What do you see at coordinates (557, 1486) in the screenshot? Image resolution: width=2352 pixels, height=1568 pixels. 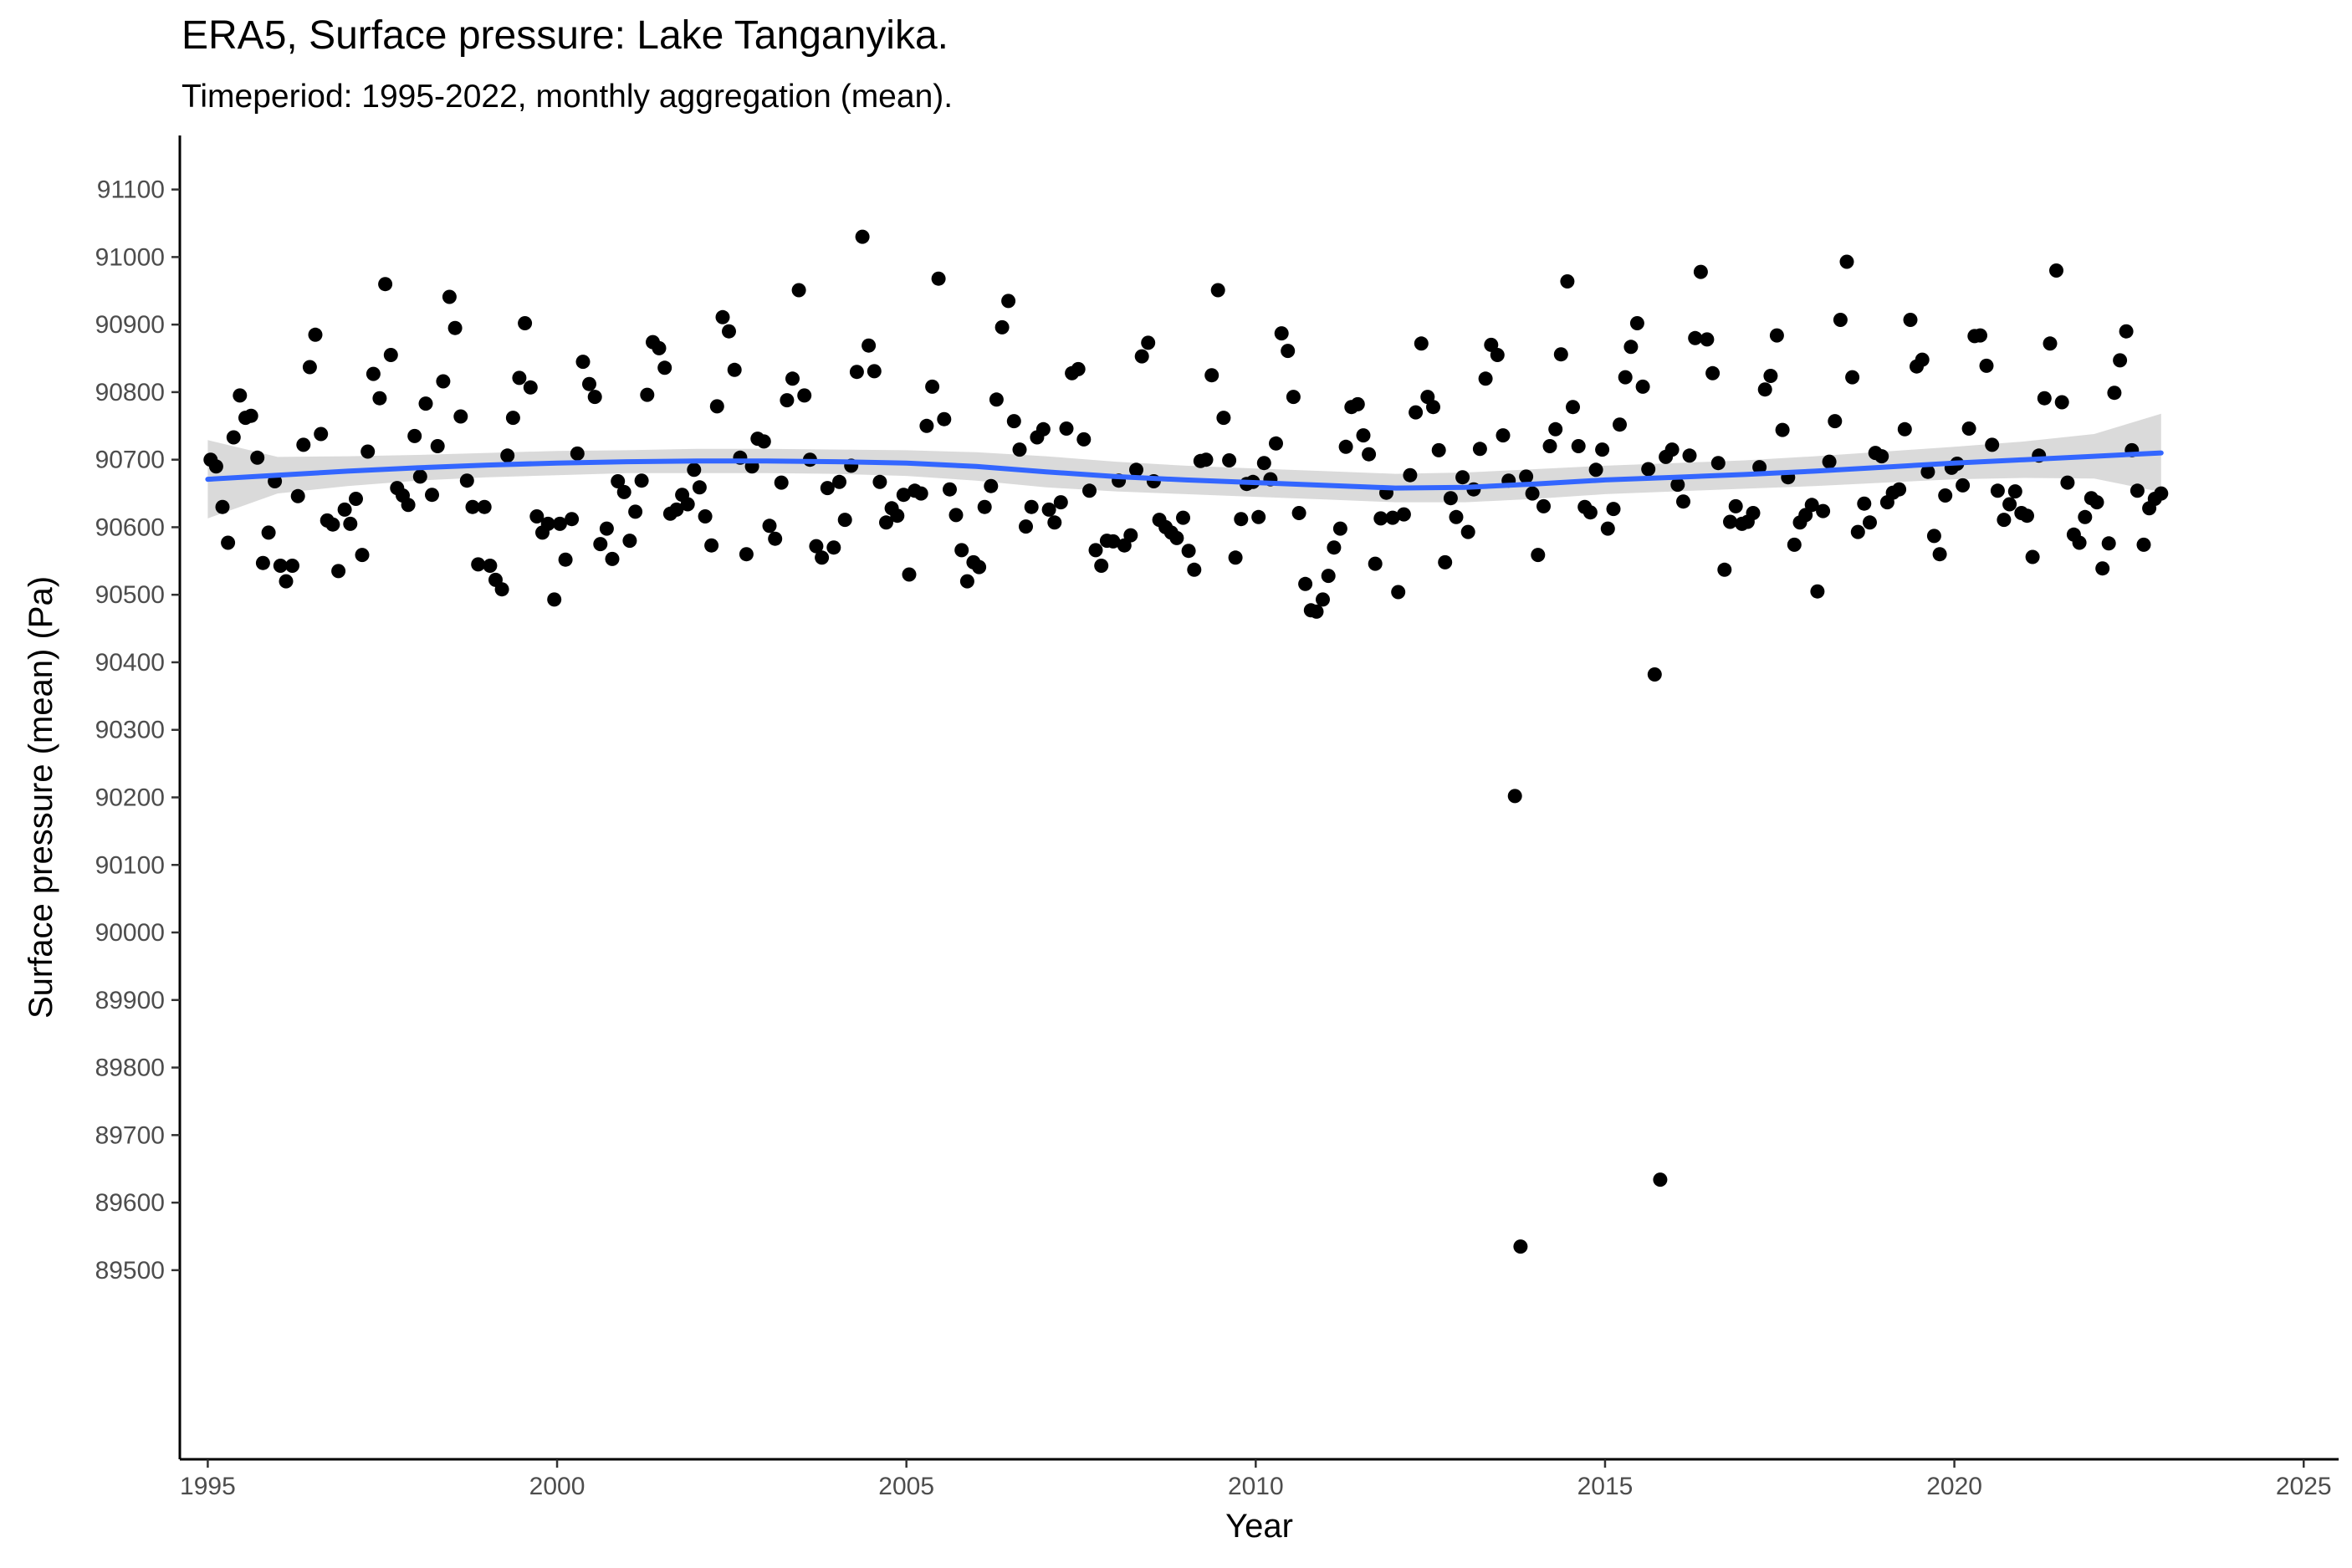 I see `x-tick-label: 2000` at bounding box center [557, 1486].